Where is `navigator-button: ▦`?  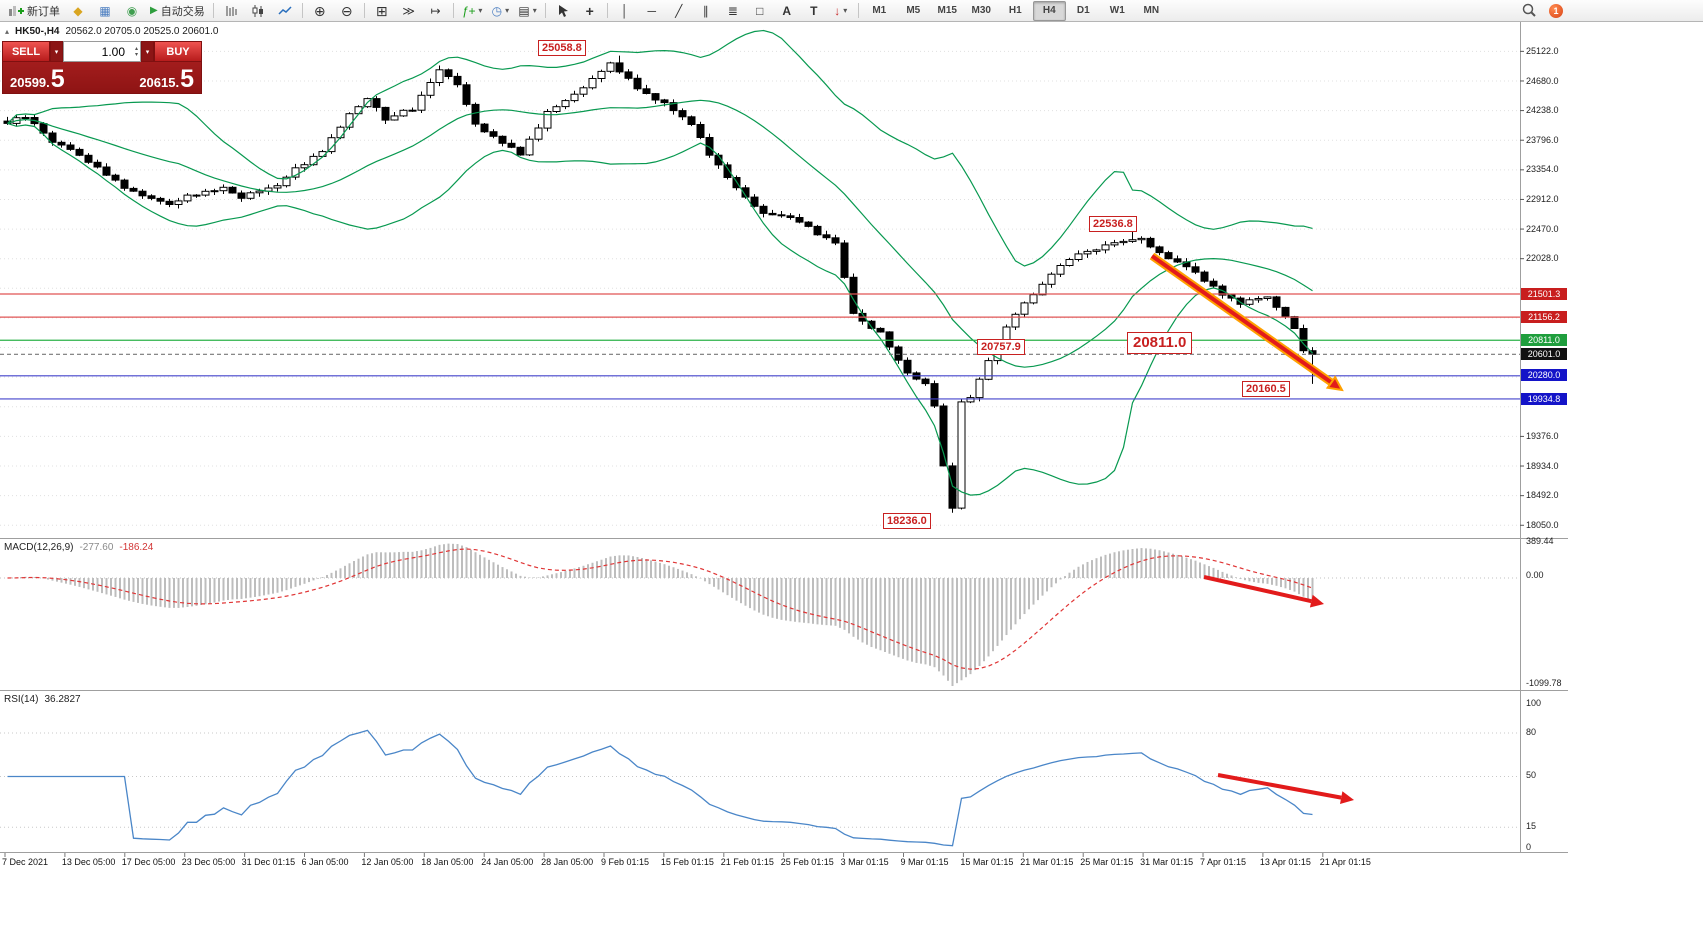
navigator-button: ▦ is located at coordinates (105, 11).